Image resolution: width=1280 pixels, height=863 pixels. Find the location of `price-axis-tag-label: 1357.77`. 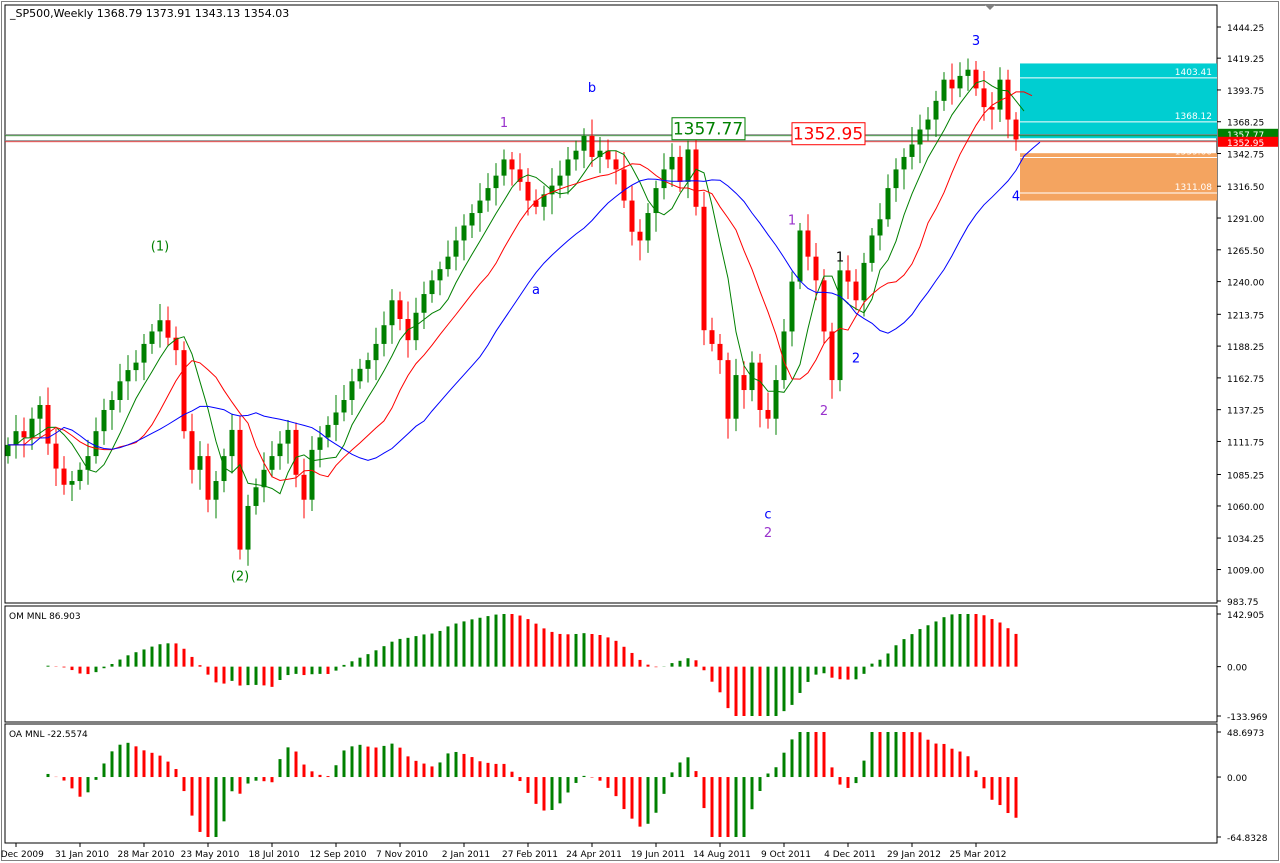

price-axis-tag-label: 1357.77 is located at coordinates (1245, 136).